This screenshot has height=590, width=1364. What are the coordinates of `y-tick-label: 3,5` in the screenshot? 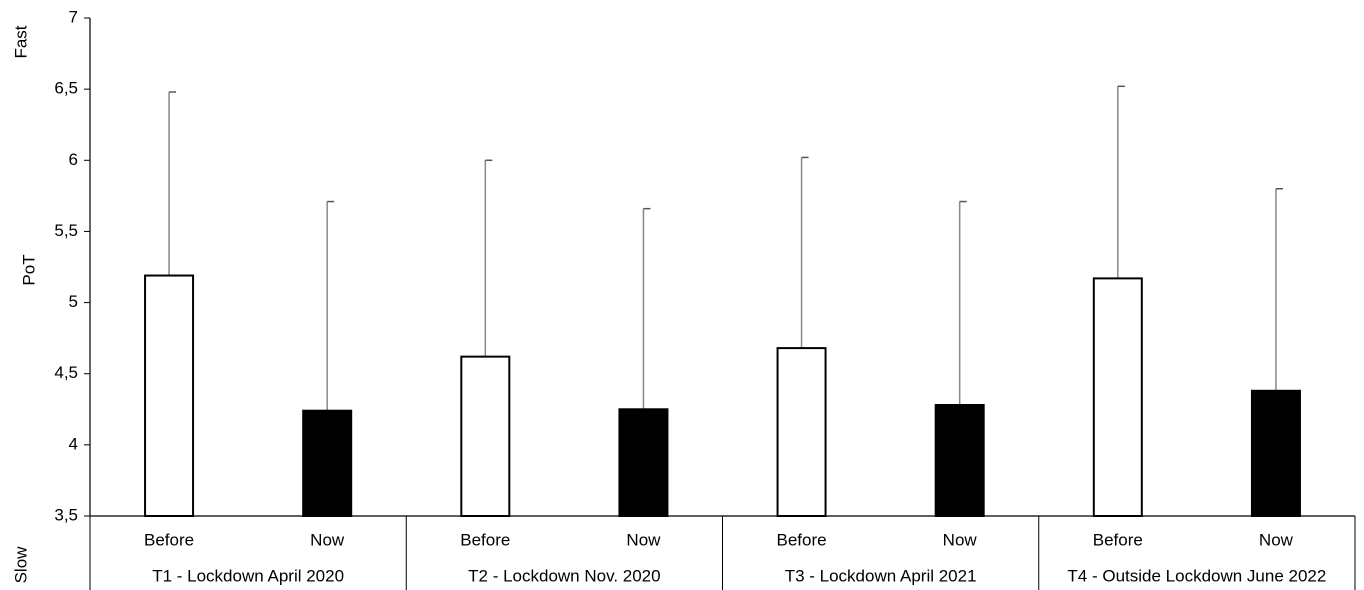 It's located at (66, 514).